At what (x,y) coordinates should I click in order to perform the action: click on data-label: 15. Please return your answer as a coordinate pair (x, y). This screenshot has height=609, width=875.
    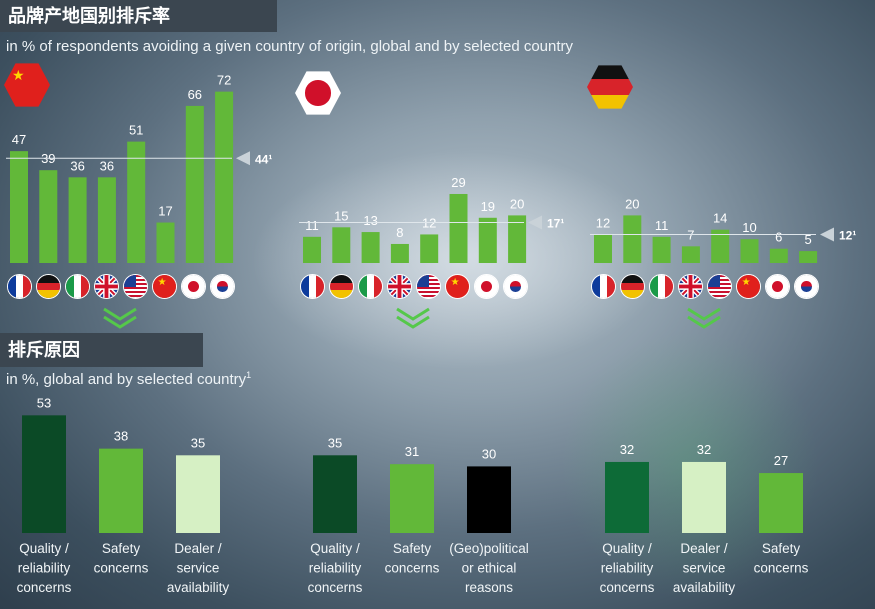
    Looking at the image, I should click on (341, 215).